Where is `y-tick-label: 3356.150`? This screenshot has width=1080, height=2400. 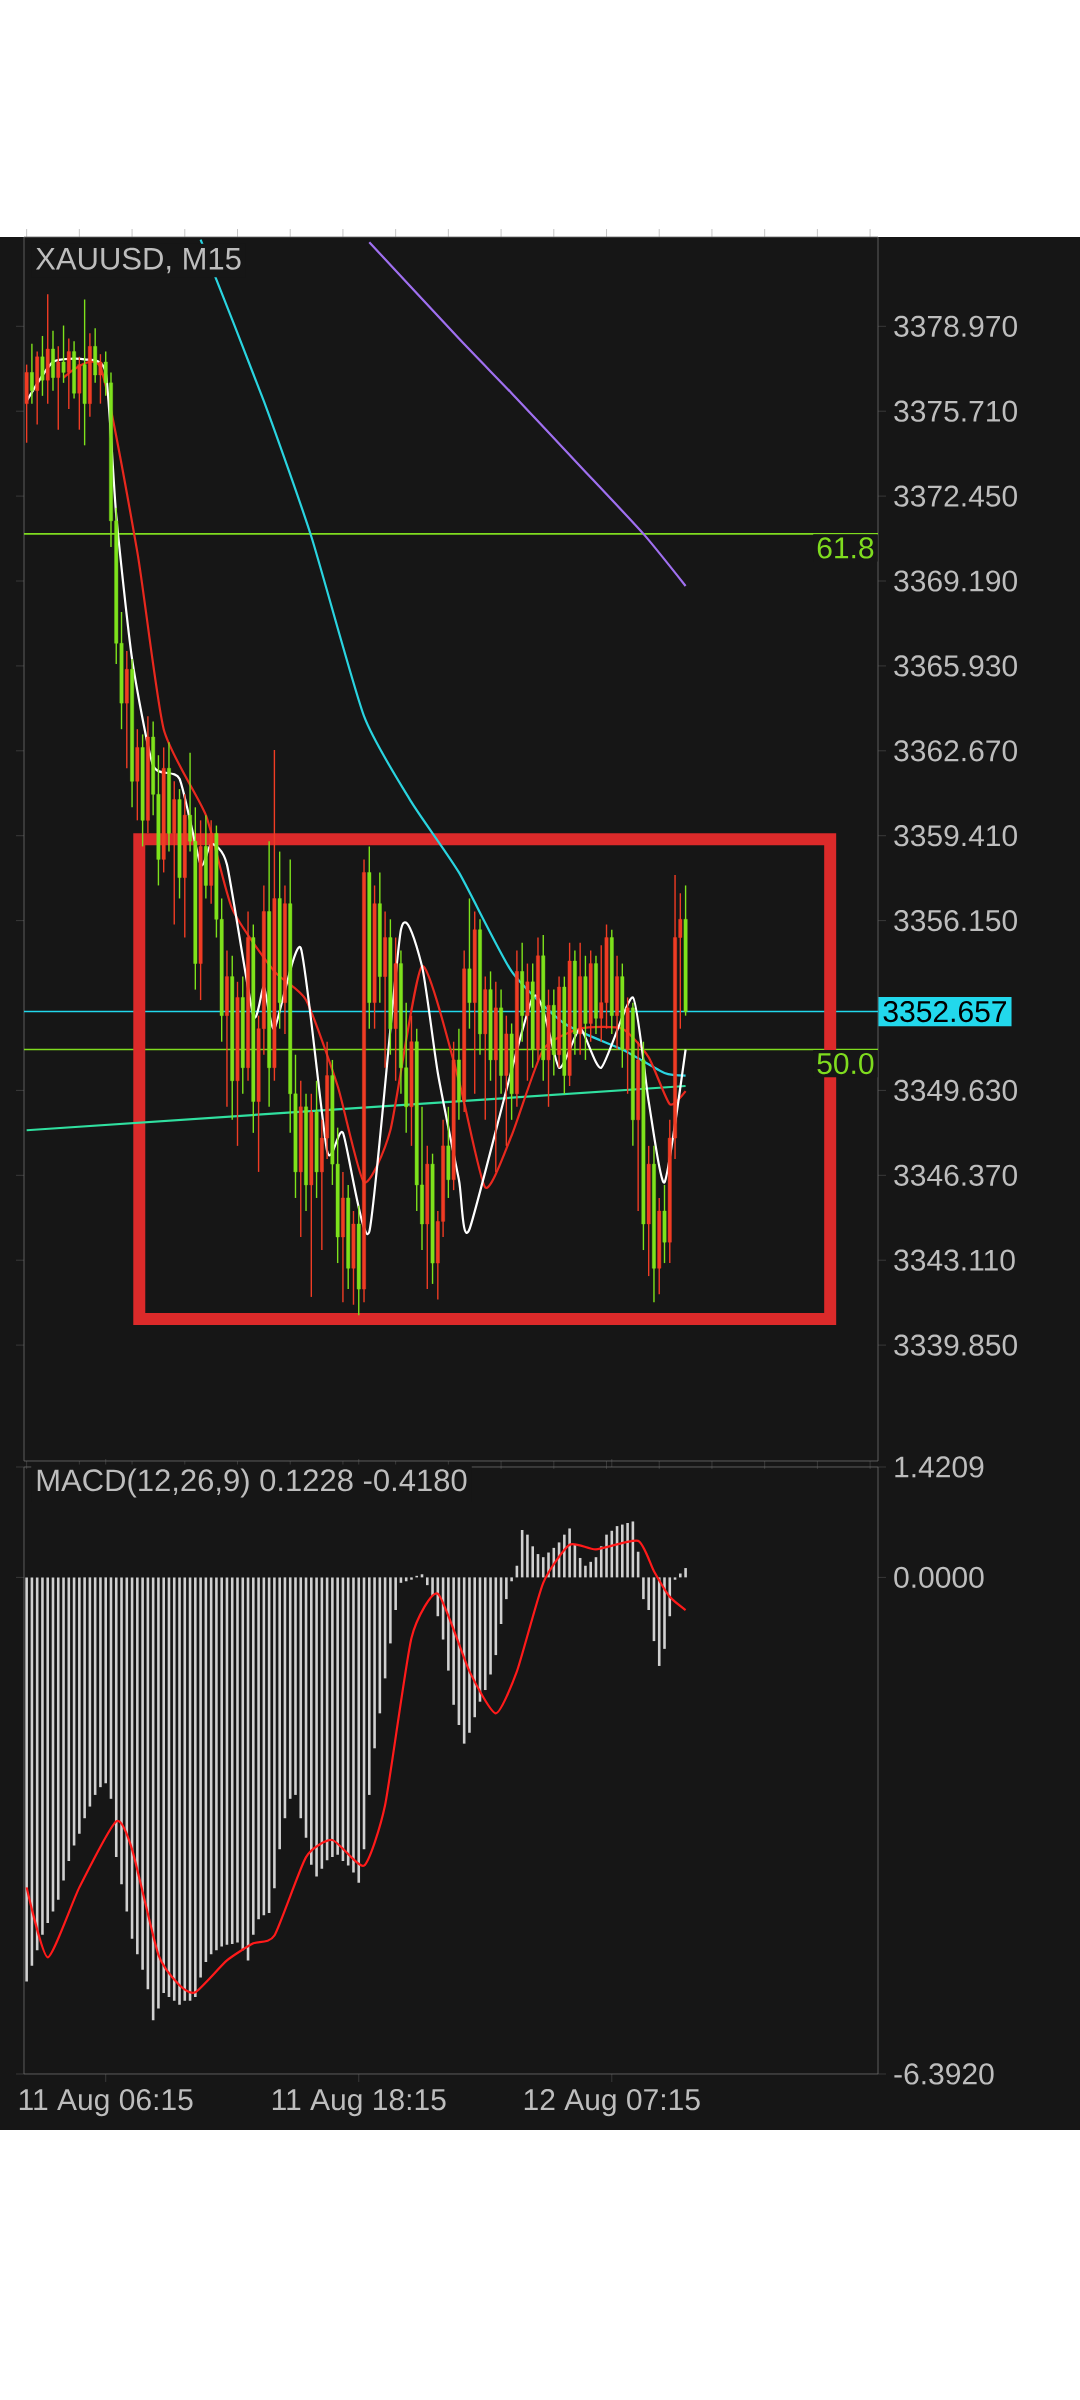
y-tick-label: 3356.150 is located at coordinates (955, 920).